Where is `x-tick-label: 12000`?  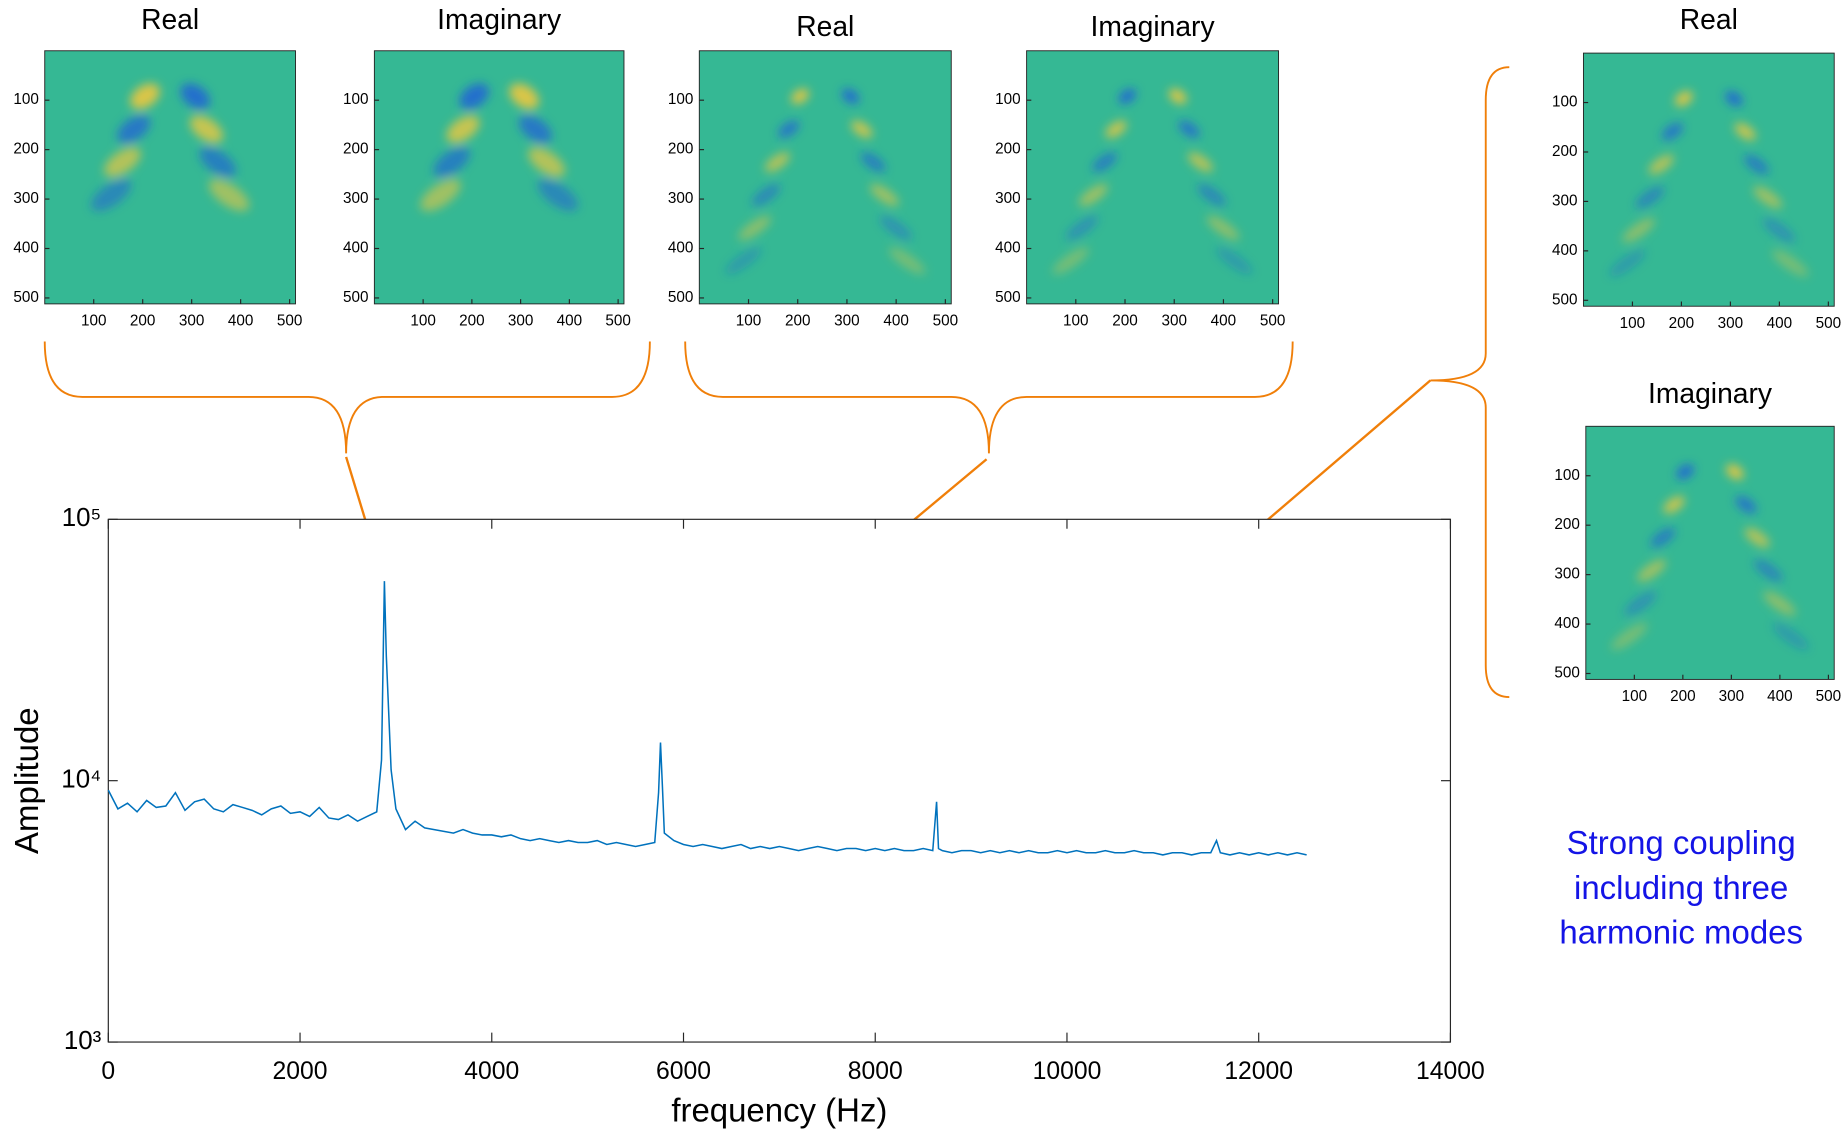 x-tick-label: 12000 is located at coordinates (1258, 1071).